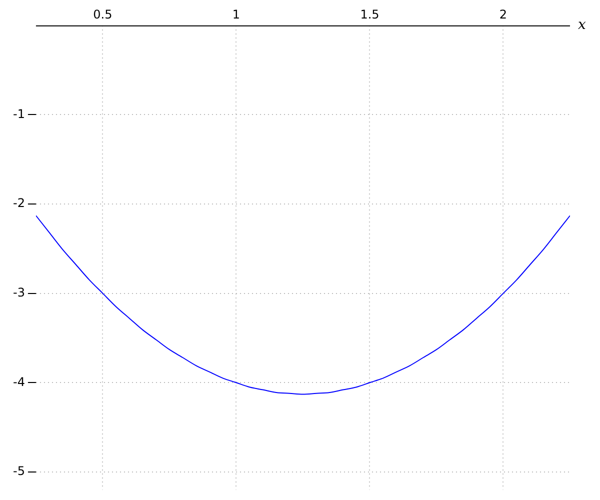  Describe the element at coordinates (18, 203) in the screenshot. I see `y-tick-label: -2` at that location.